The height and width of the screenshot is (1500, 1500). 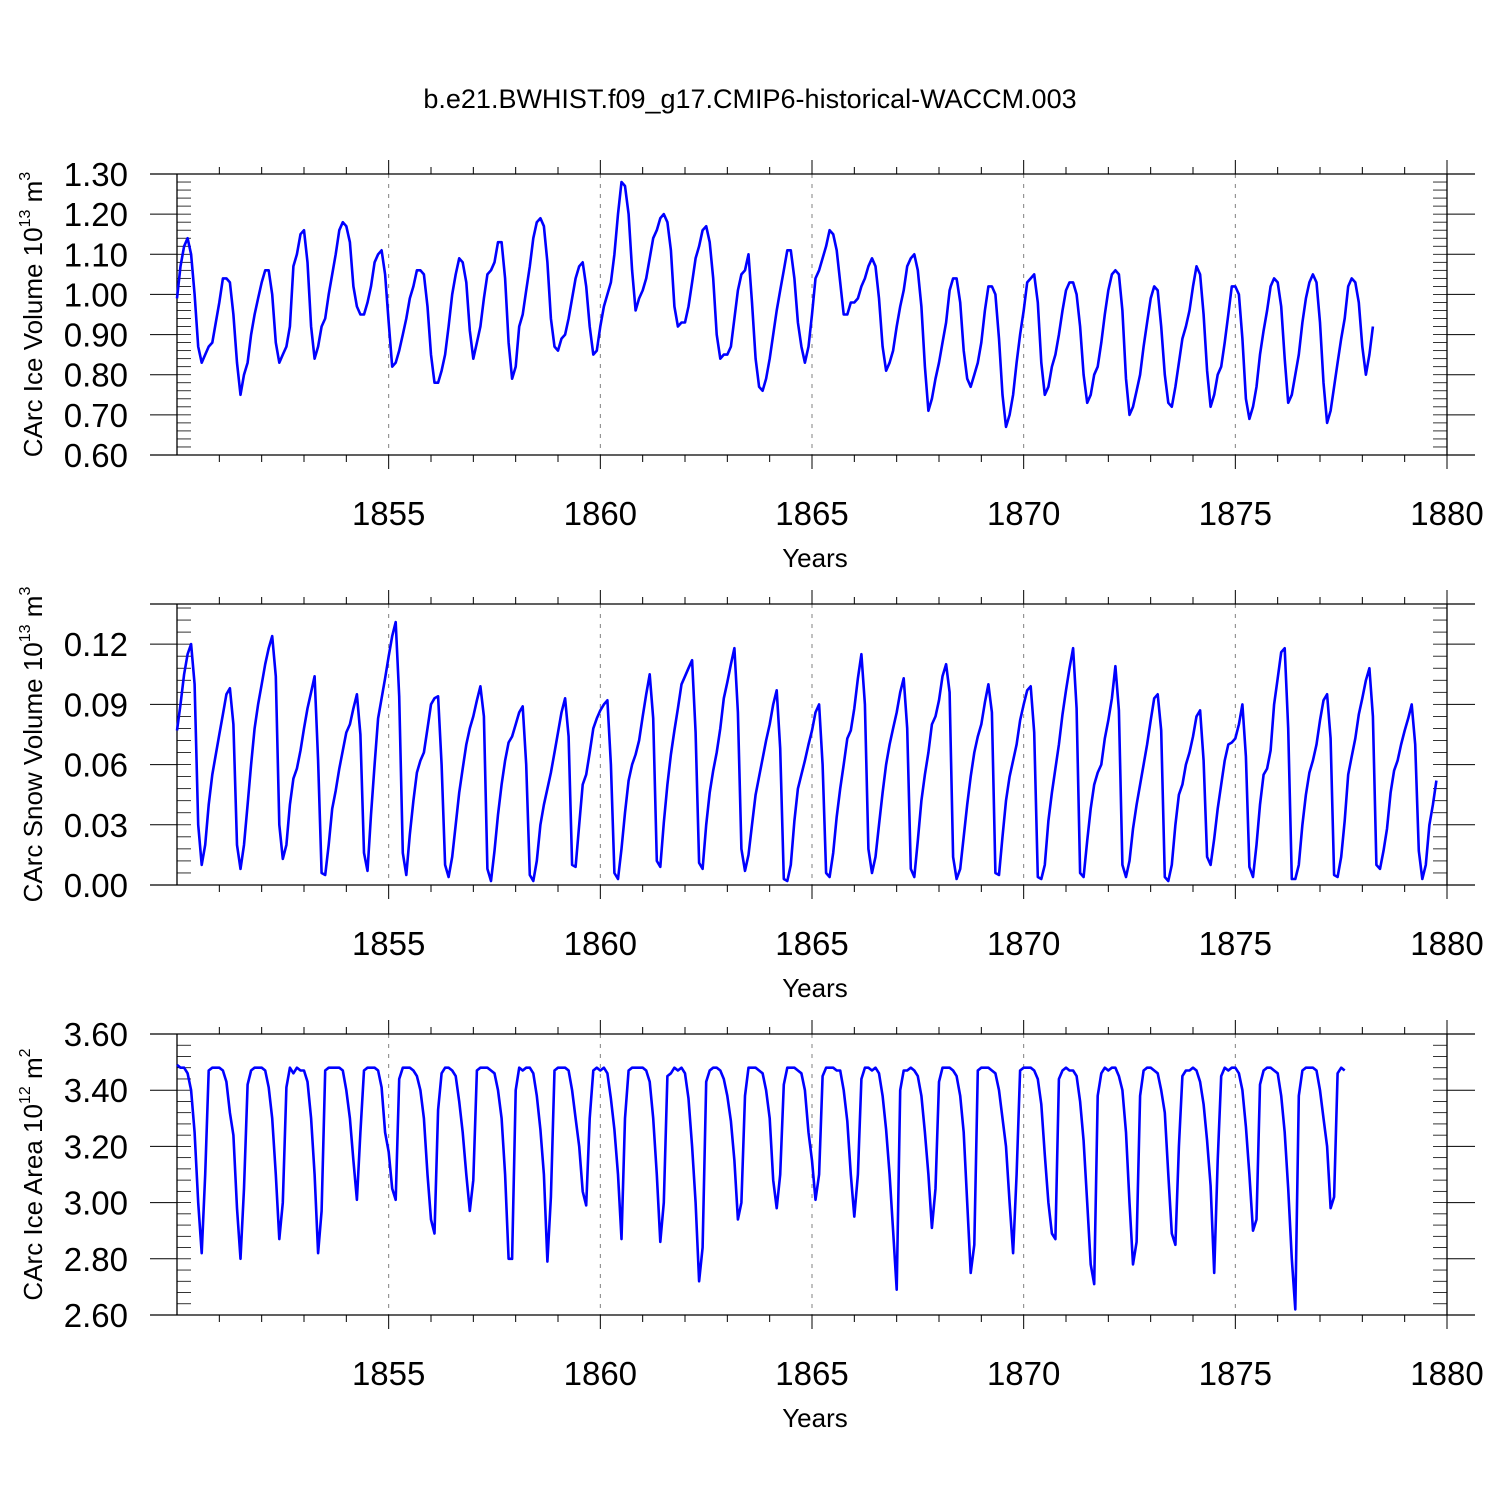 I want to click on y-axis-title: CArc Snow Volume 1013 m3, so click(x=32, y=745).